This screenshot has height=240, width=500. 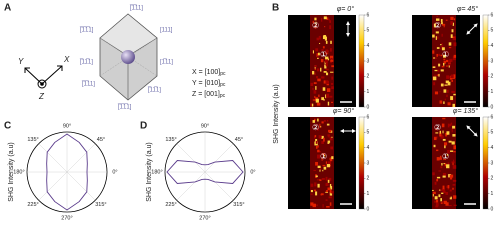 I want to click on site-marker: ①, so click(x=323, y=156).